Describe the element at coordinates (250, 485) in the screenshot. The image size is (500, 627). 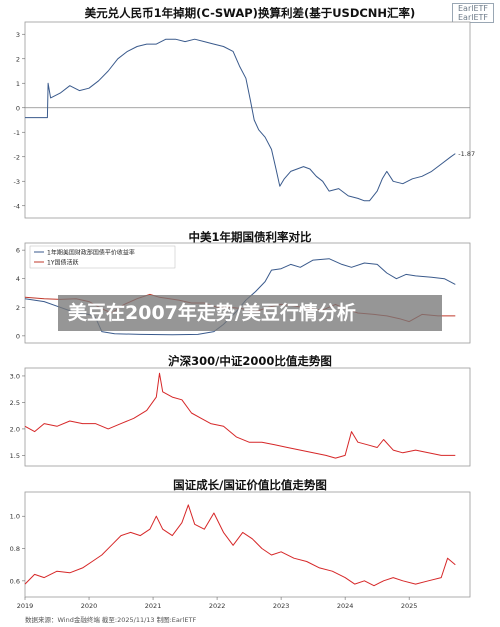
I see `chart-4-title: 国证成长/国证价值比值走势图` at that location.